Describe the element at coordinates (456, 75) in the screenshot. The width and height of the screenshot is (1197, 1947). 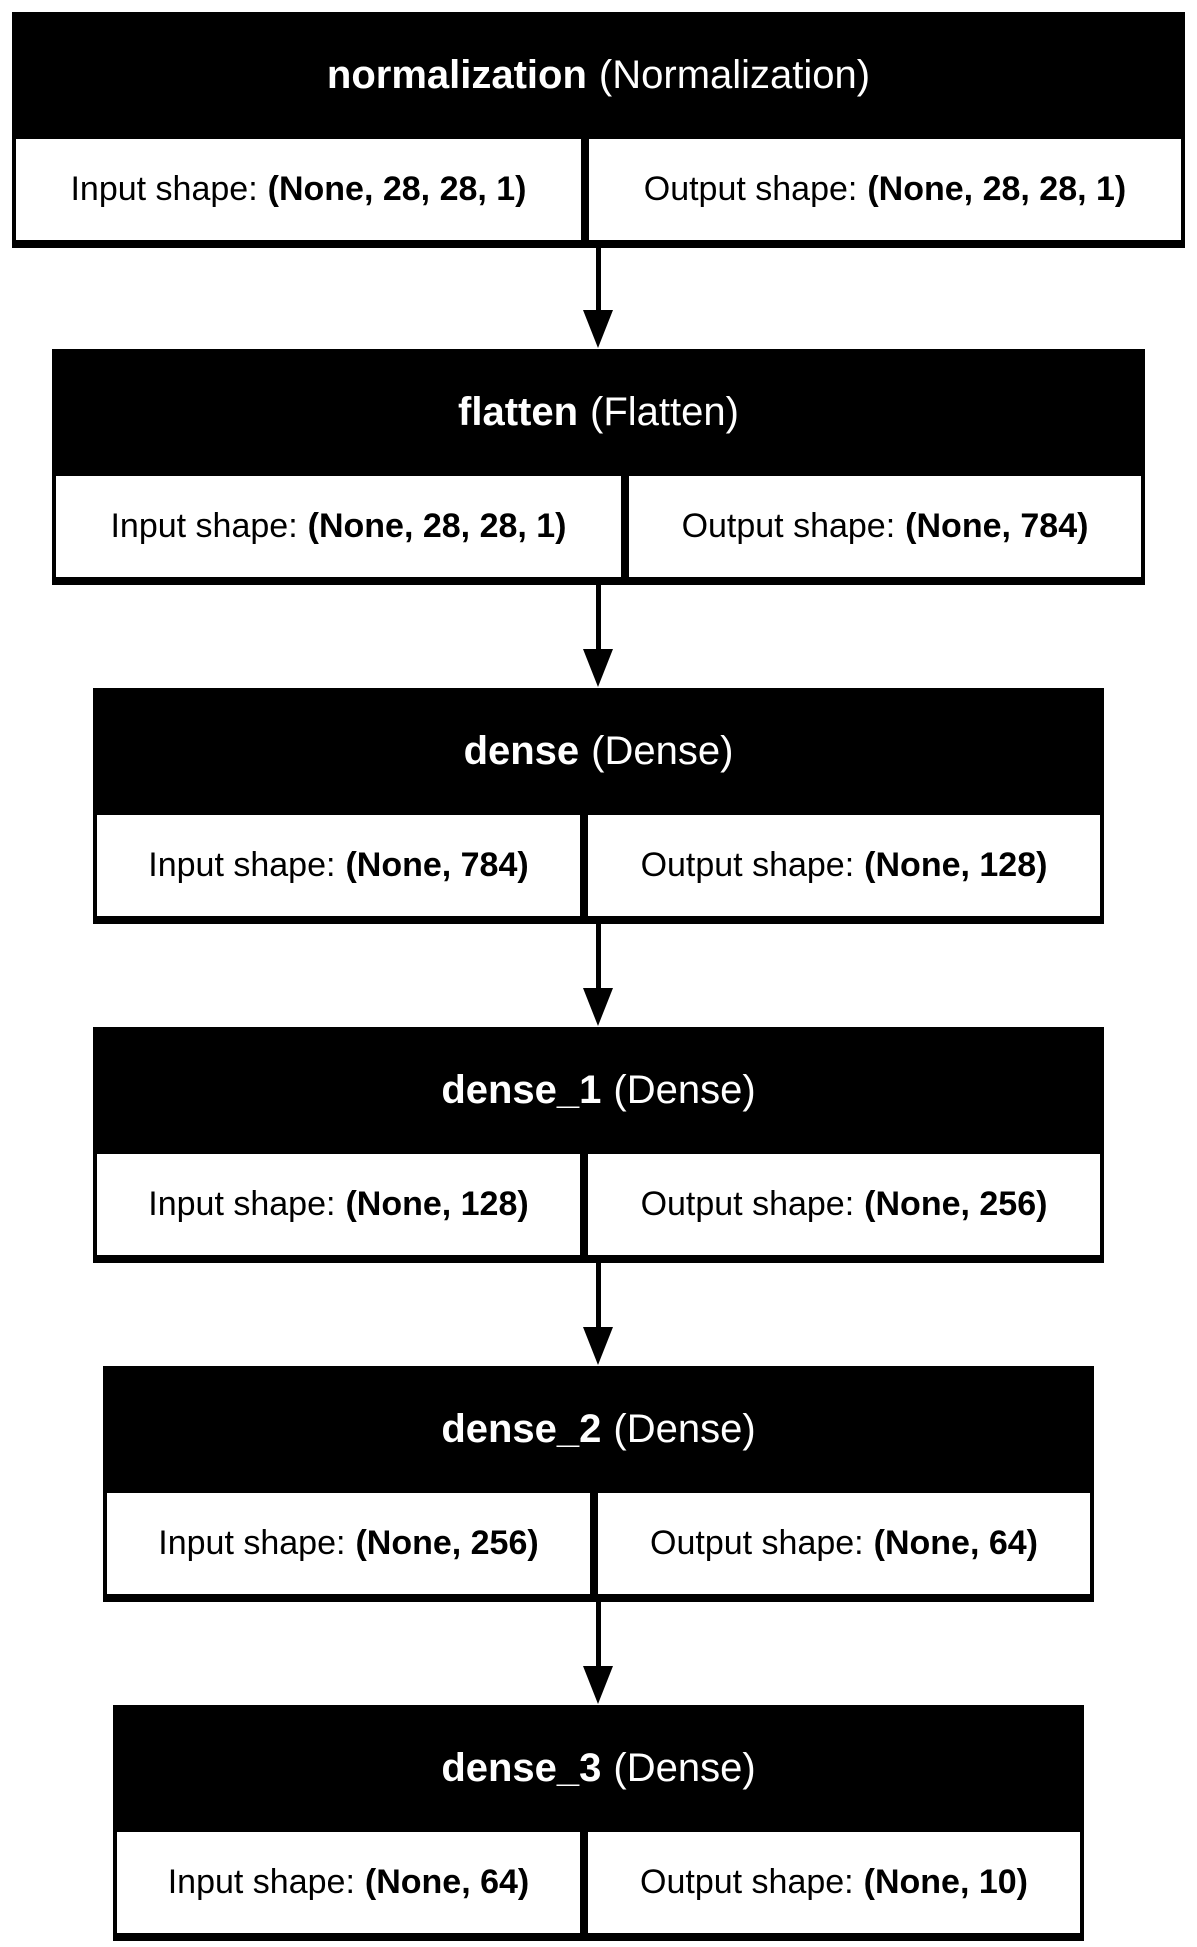
I see `layer-name: normalization` at that location.